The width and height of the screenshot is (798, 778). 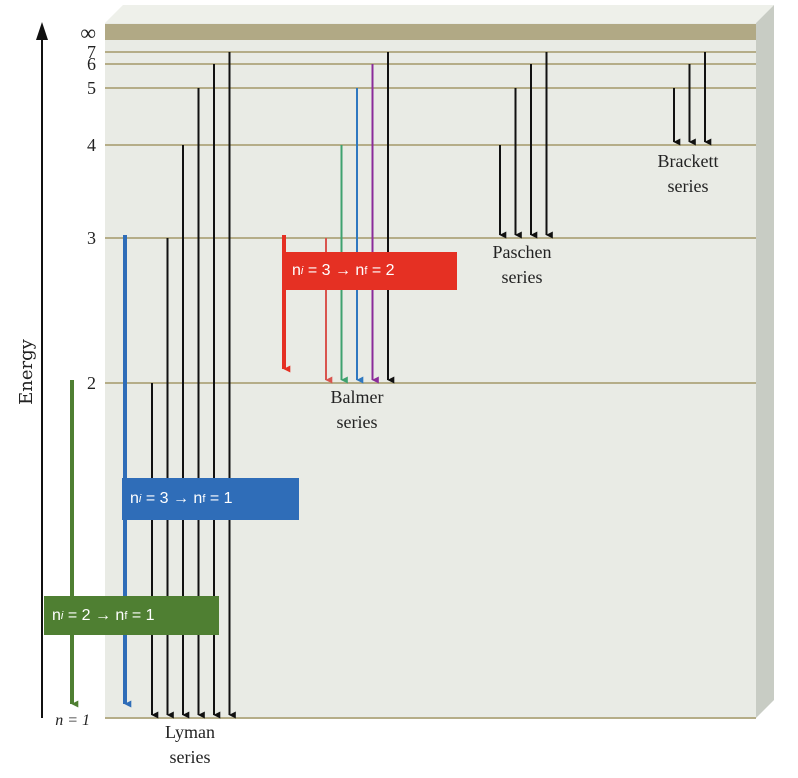 I want to click on callout-ni: 2, so click(x=86, y=615).